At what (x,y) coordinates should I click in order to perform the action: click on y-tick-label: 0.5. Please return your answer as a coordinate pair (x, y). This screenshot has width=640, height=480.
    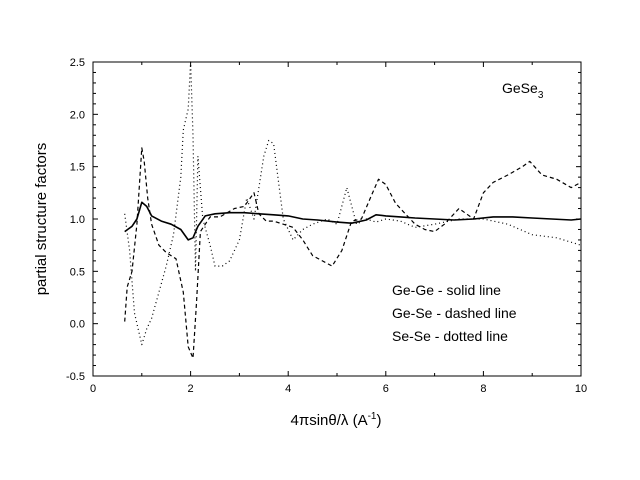
    Looking at the image, I should click on (77, 272).